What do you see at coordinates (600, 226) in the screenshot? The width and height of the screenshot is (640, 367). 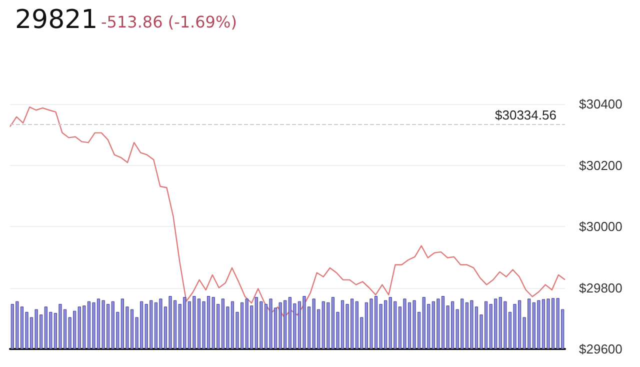 I see `y-tick-label: $30000` at bounding box center [600, 226].